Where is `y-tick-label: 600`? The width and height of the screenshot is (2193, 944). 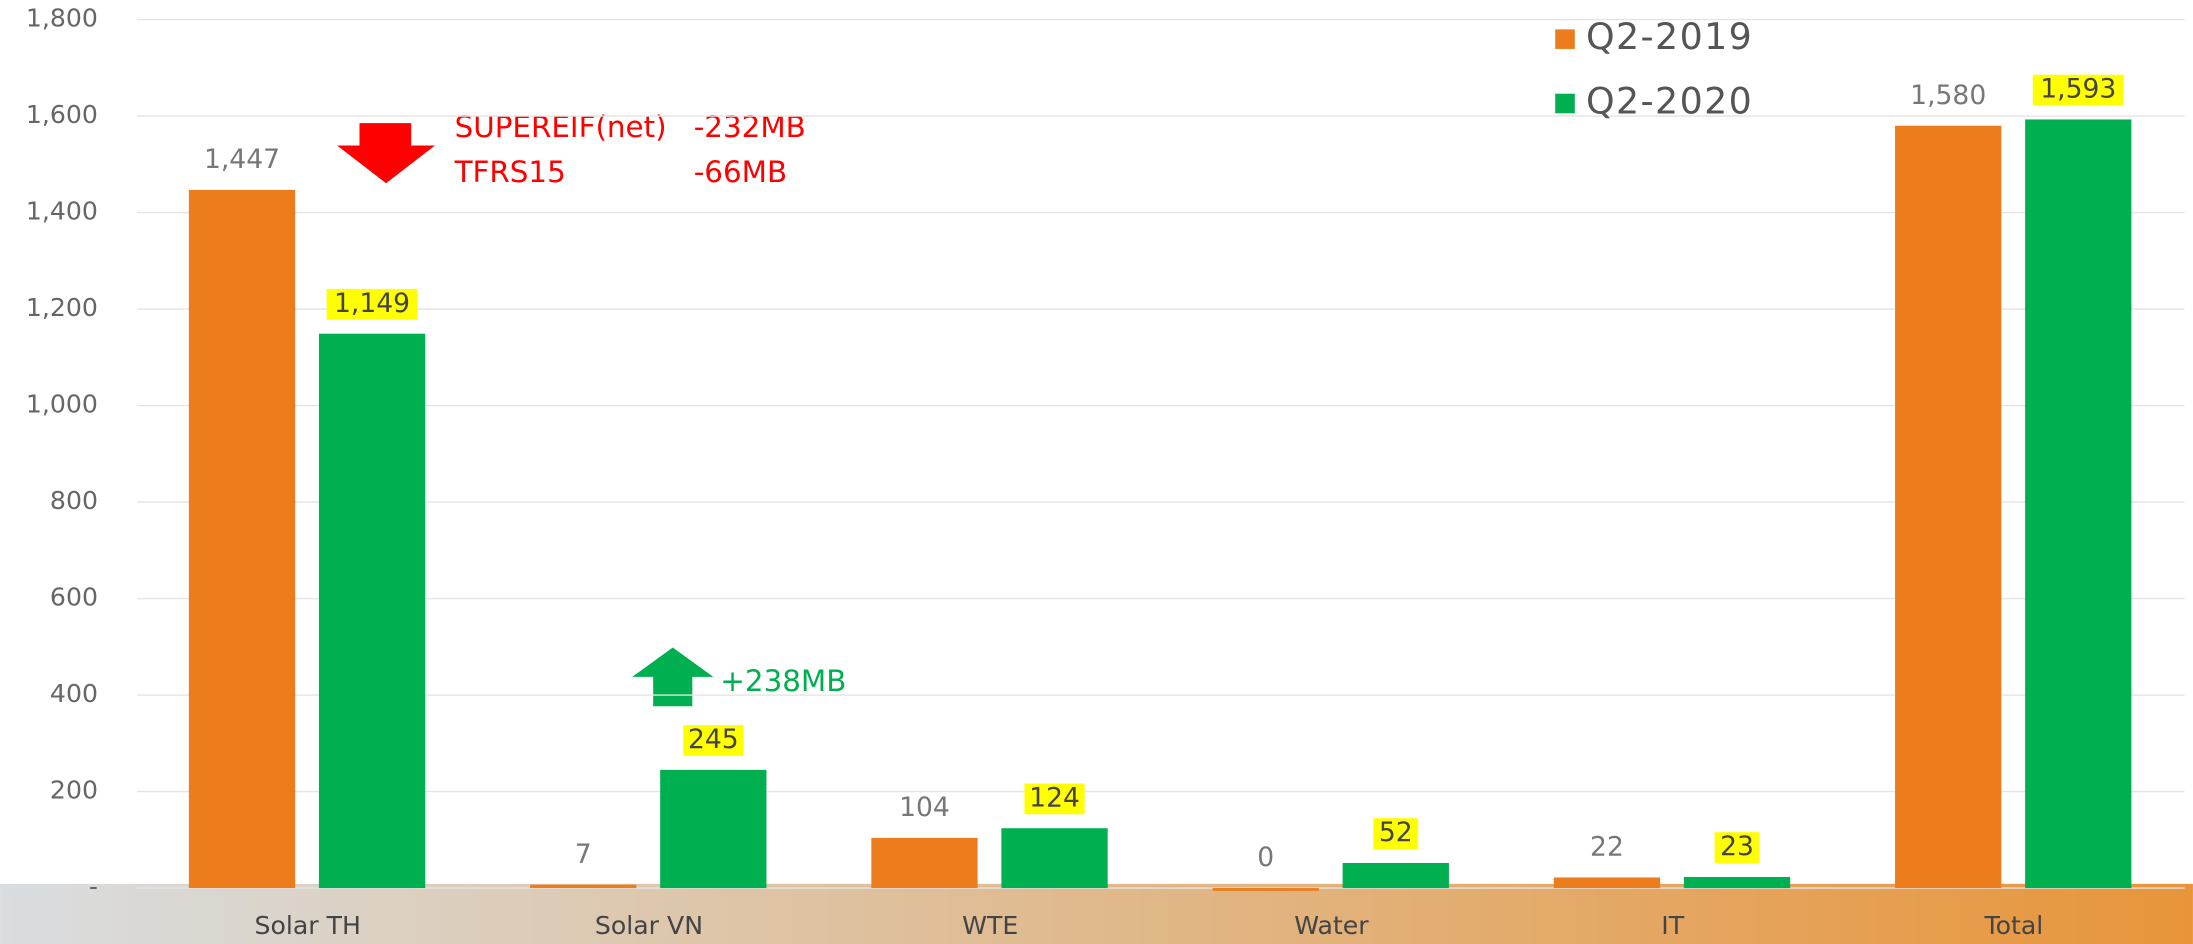 y-tick-label: 600 is located at coordinates (74, 597).